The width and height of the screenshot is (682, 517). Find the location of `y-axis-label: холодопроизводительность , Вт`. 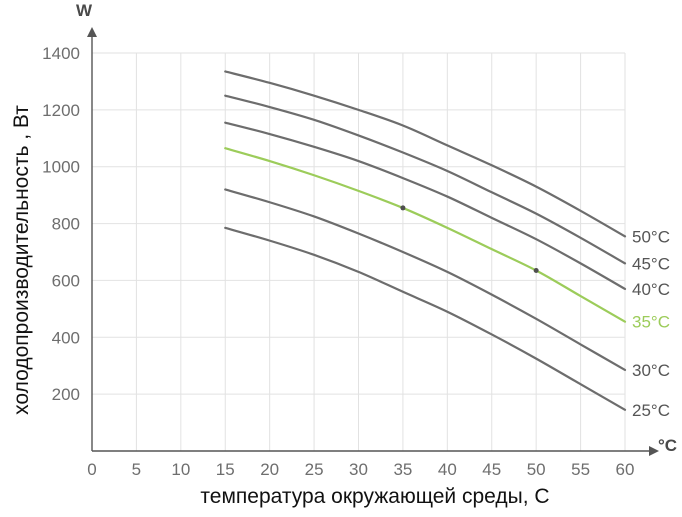

y-axis-label: холодопроизводительность , Вт is located at coordinates (21, 260).